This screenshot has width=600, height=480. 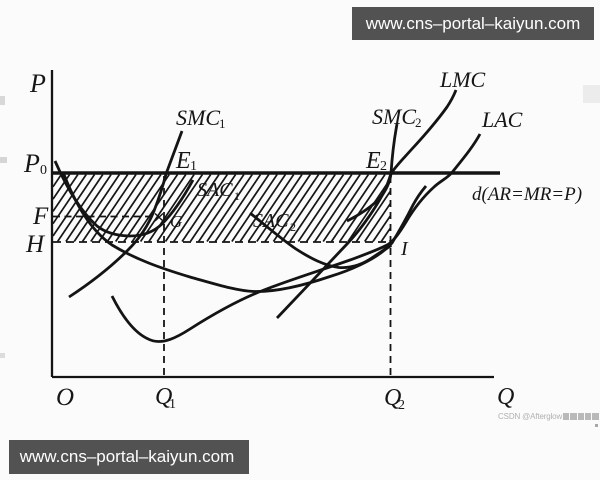 I want to click on svg-text: LMC, so click(x=462, y=79).